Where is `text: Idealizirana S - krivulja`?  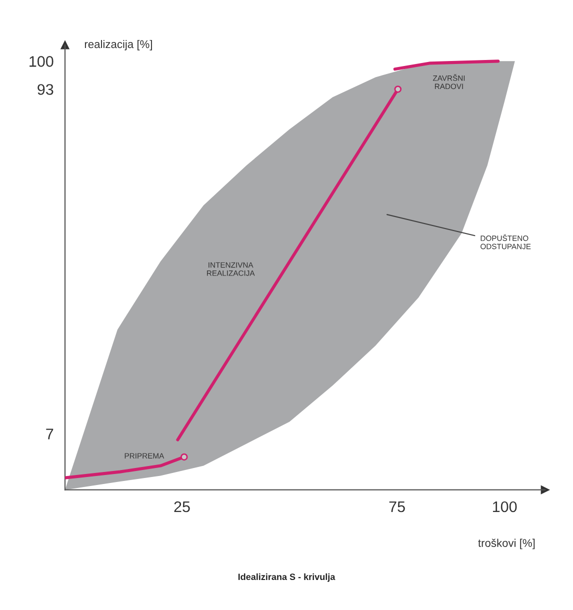 text: Idealizirana S - krivulja is located at coordinates (287, 577).